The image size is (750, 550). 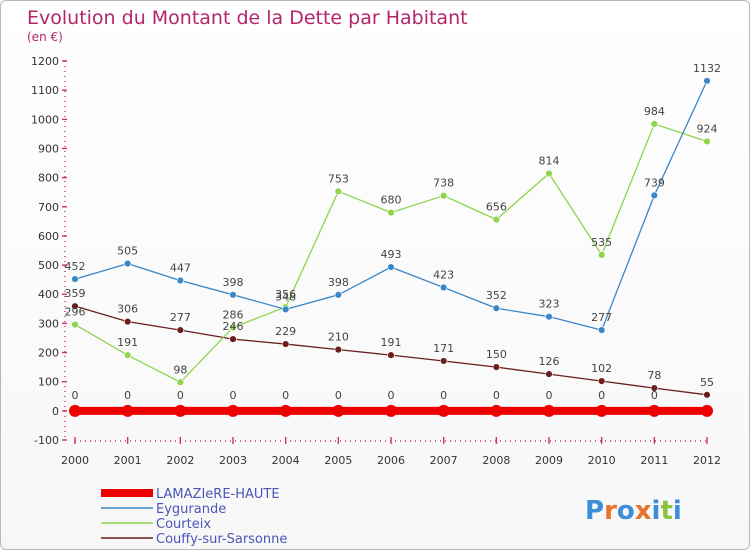 I want to click on data-label: 277, so click(x=601, y=317).